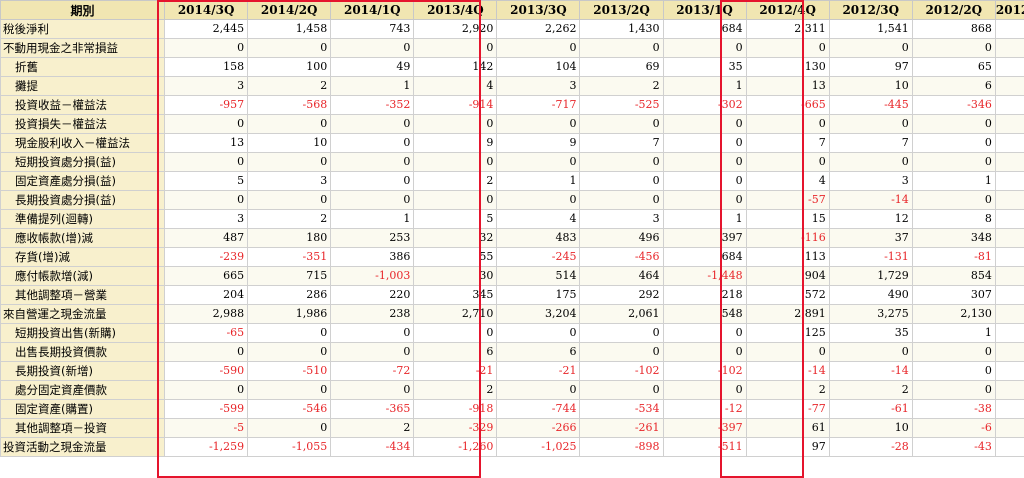 Image resolution: width=1024 pixels, height=478 pixels. What do you see at coordinates (455, 276) in the screenshot?
I see `value-cell: 30` at bounding box center [455, 276].